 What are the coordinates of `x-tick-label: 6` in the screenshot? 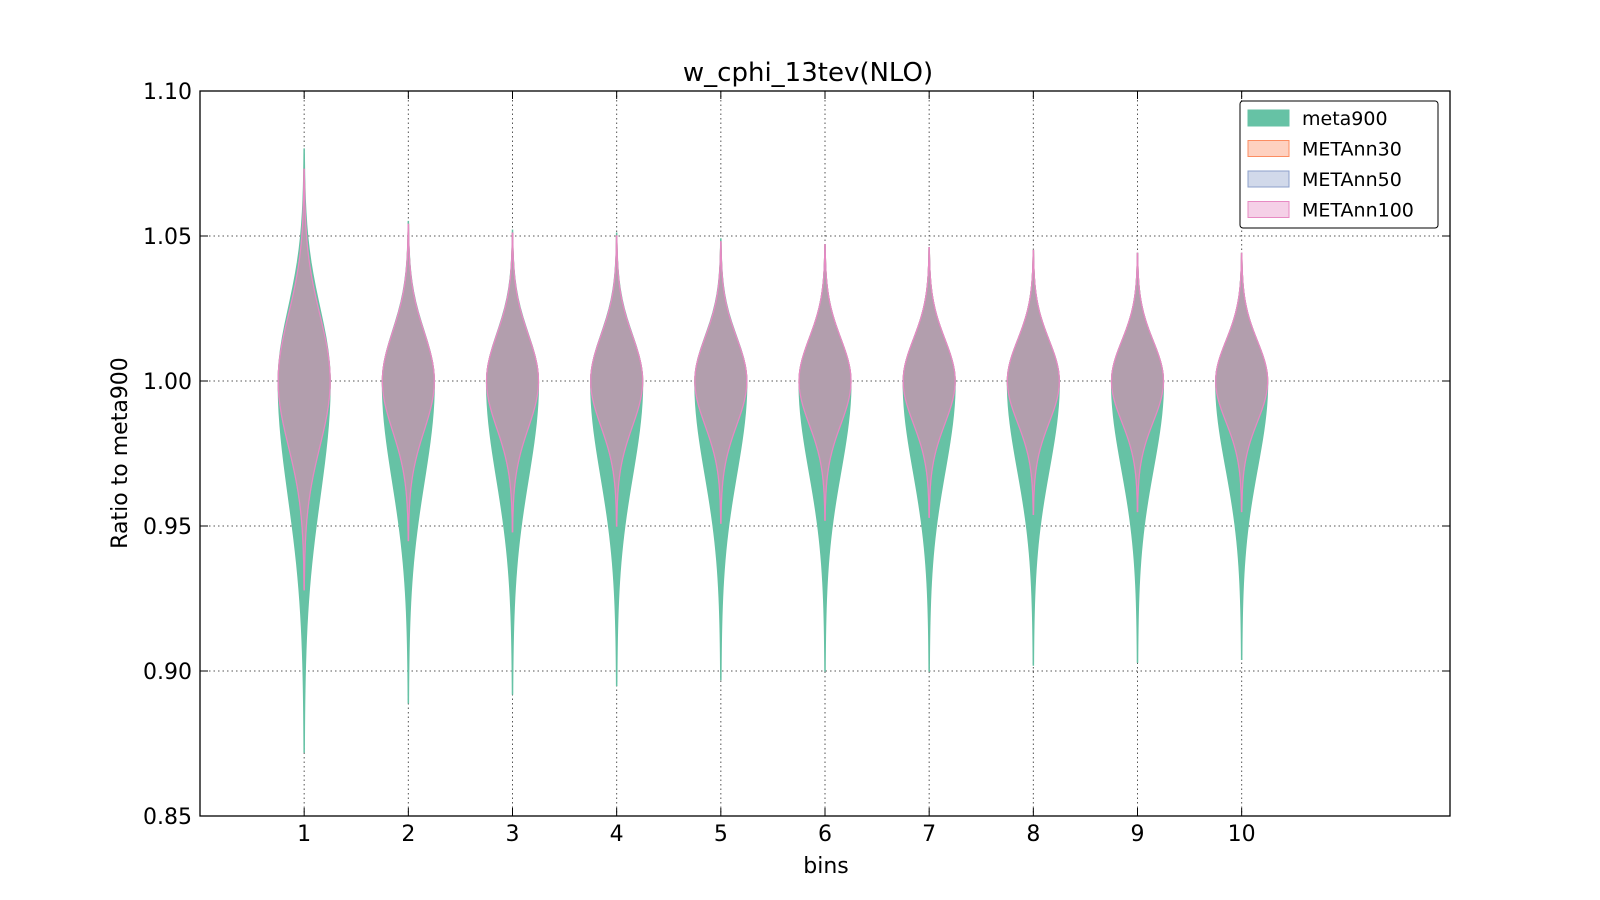 It's located at (825, 834).